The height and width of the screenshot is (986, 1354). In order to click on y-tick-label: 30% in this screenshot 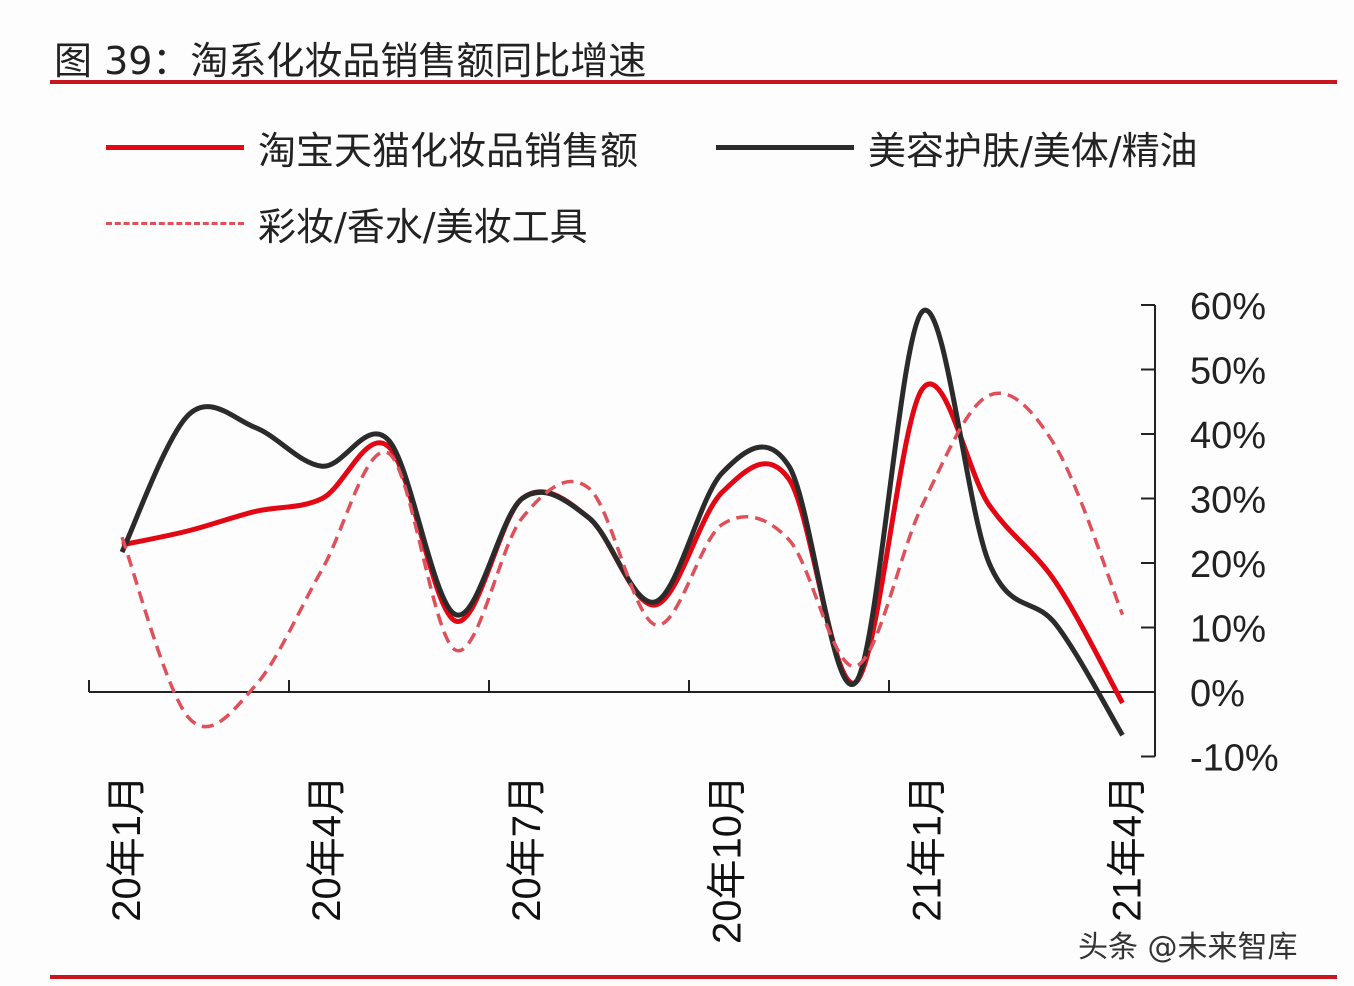, I will do `click(1228, 501)`.